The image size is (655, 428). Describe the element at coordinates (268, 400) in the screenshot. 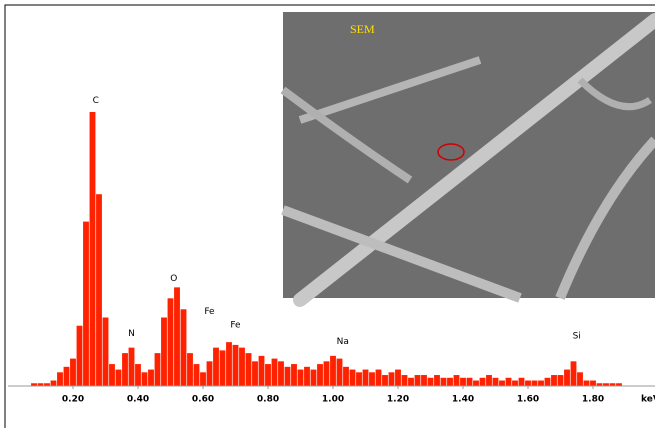

I see `x-tick-label: 0.80` at that location.